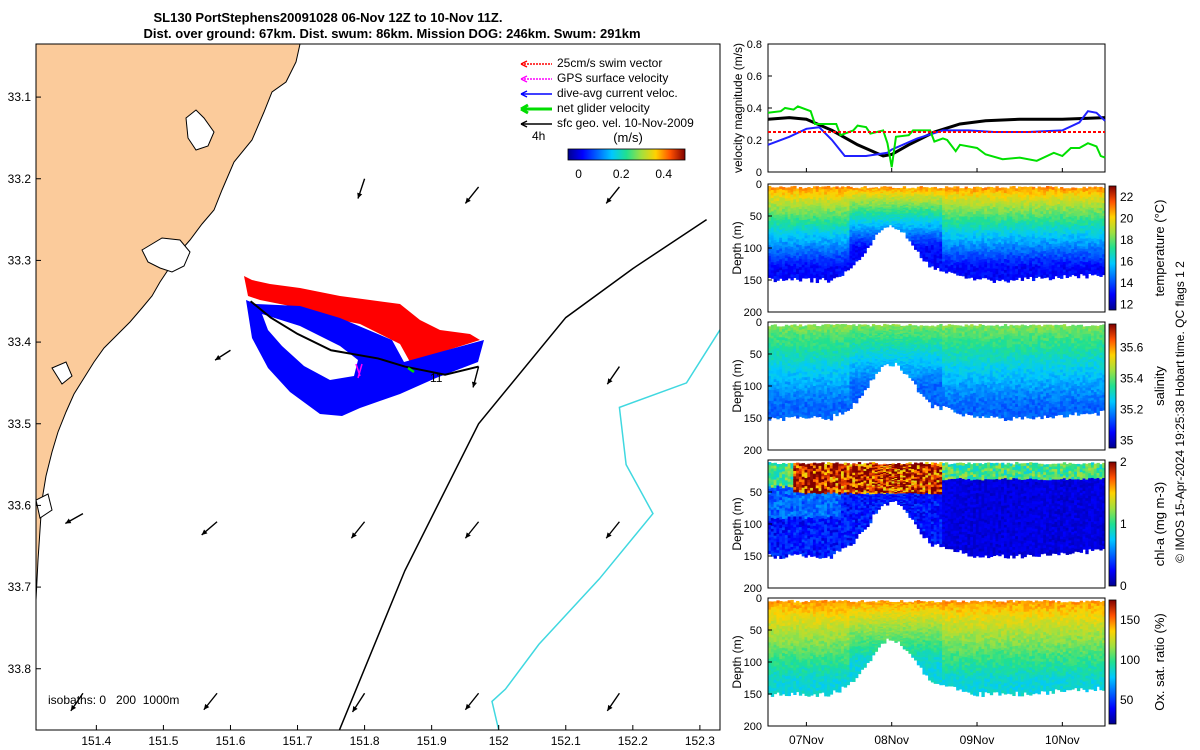 Image resolution: width=1200 pixels, height=750 pixels. Describe the element at coordinates (68, 521) in the screenshot. I see `sfc-arrow-head` at that location.